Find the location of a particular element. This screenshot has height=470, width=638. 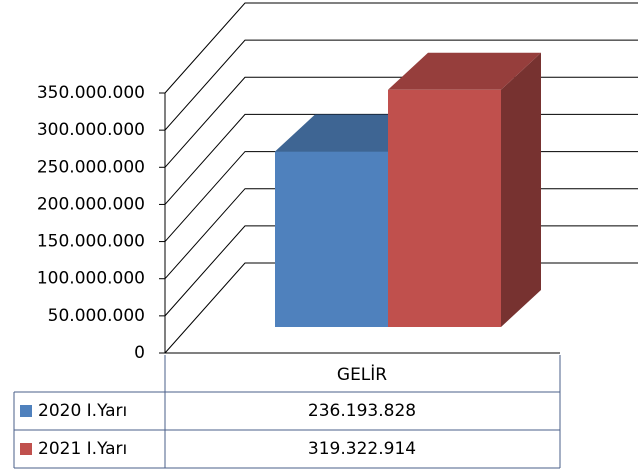

legend-label: 2020 I.Yarı is located at coordinates (82, 411).